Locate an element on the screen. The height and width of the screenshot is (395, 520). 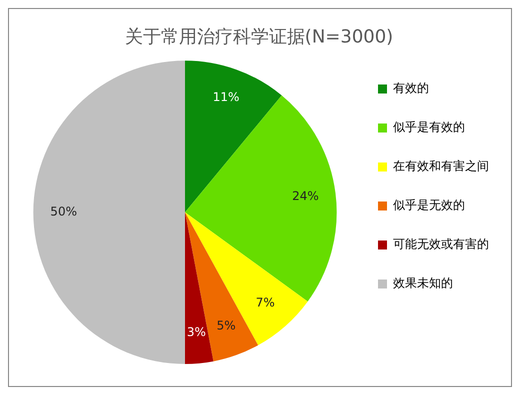
data-label: 24% is located at coordinates (305, 196).